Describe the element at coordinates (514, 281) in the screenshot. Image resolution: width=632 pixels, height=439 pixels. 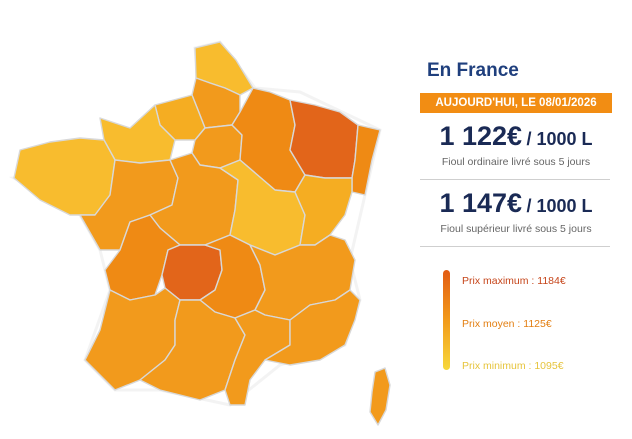
I see `legend-max-label: Prix maximum : 1184€` at that location.